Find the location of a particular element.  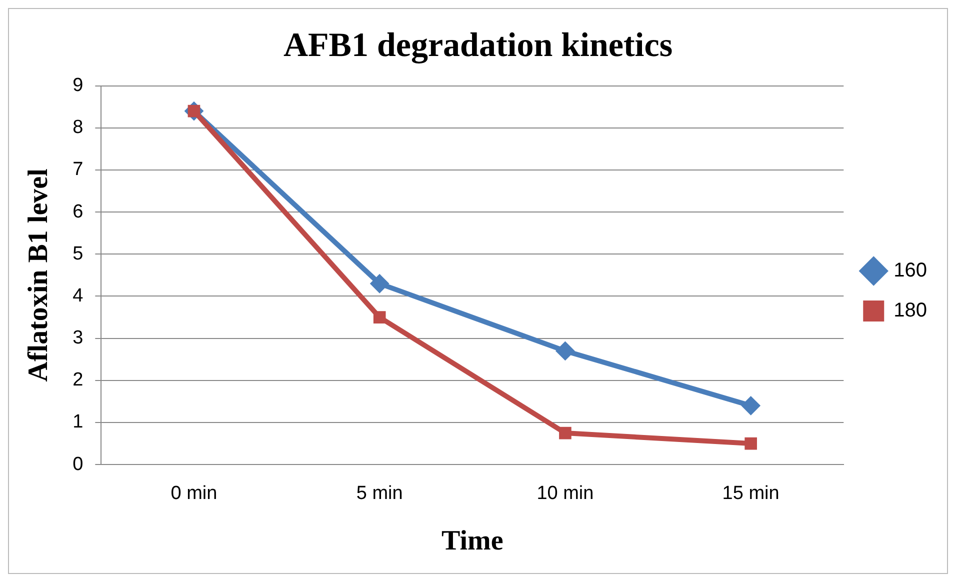

y-tick-label: 6 is located at coordinates (78, 211).